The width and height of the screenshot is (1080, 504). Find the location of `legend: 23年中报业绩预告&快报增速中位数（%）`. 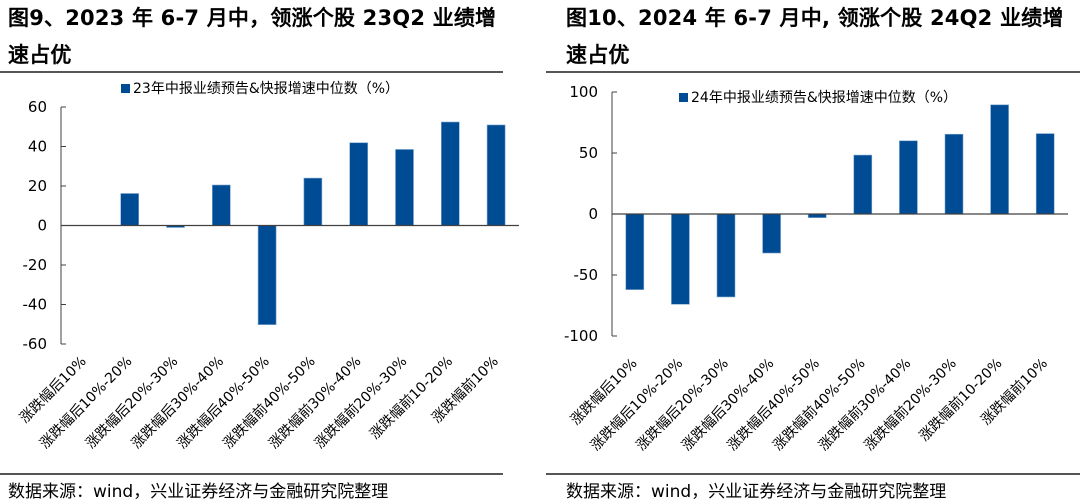

legend: 23年中报业绩预告&快报增速中位数（%） is located at coordinates (260, 89).